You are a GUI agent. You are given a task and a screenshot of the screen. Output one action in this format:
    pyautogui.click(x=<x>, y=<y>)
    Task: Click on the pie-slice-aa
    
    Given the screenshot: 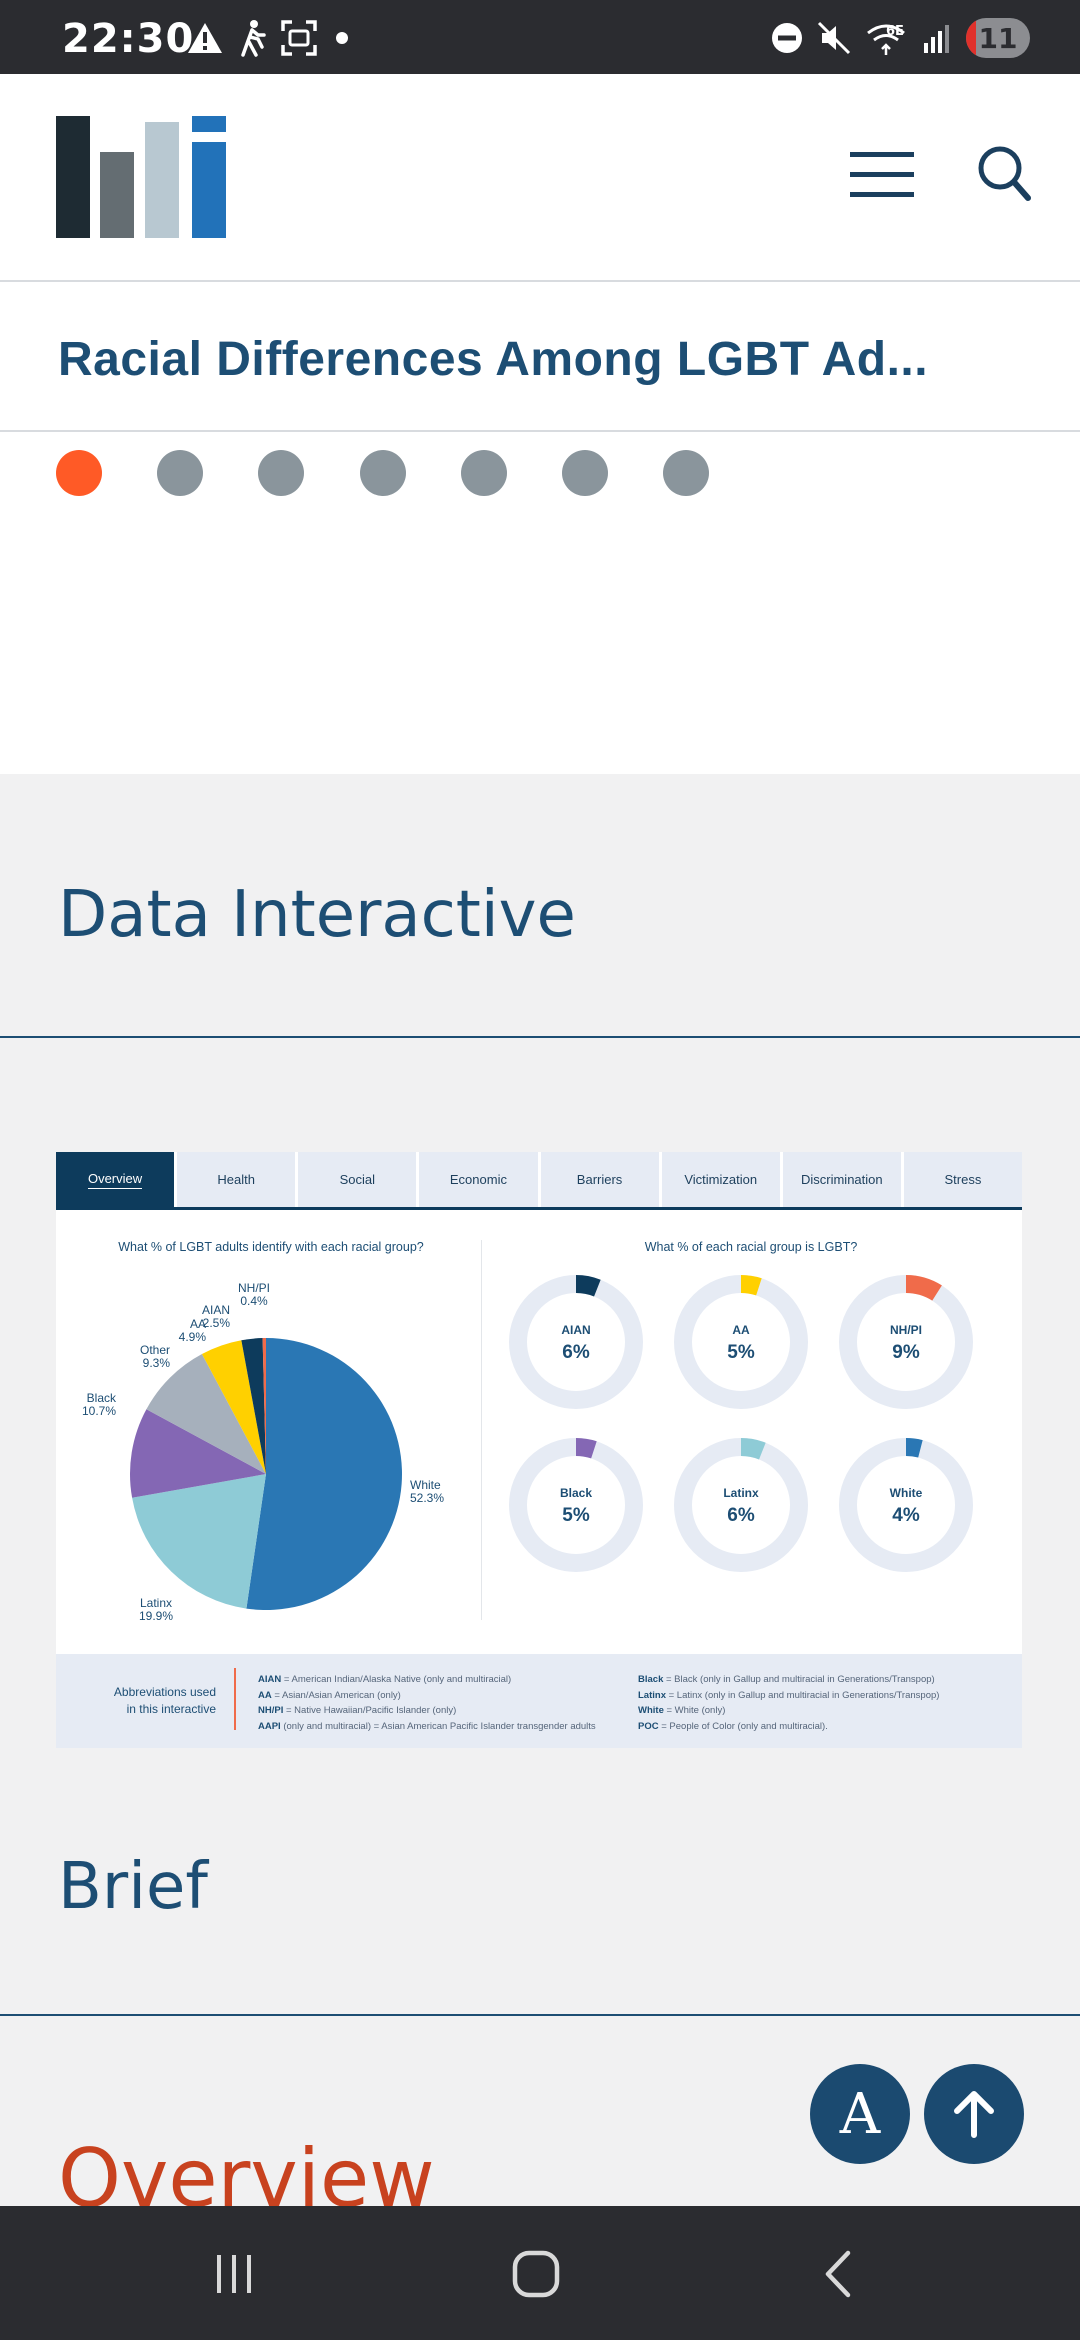 What is the action you would take?
    pyautogui.click(x=233, y=1407)
    